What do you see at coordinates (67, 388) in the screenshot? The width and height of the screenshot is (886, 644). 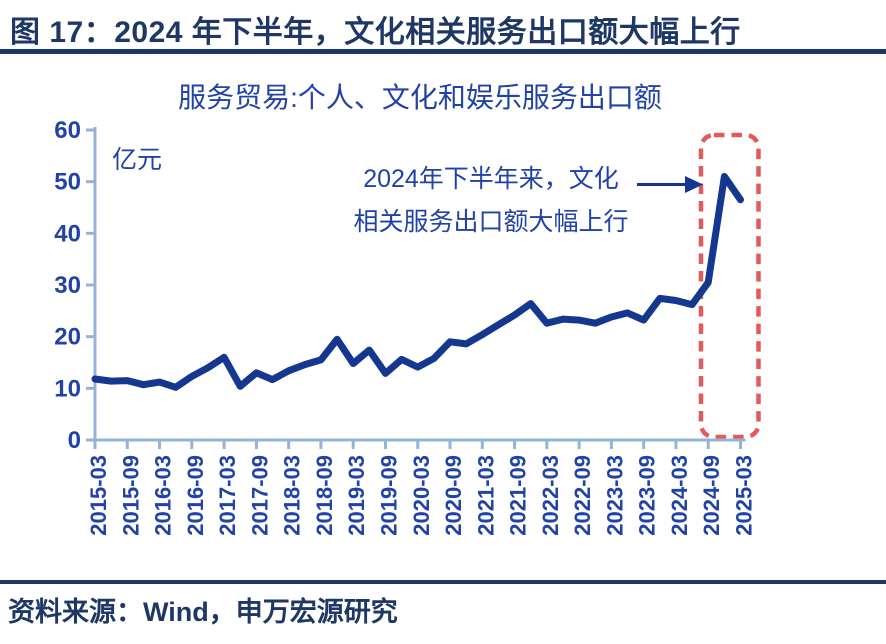 I see `y-tick-label: 10` at bounding box center [67, 388].